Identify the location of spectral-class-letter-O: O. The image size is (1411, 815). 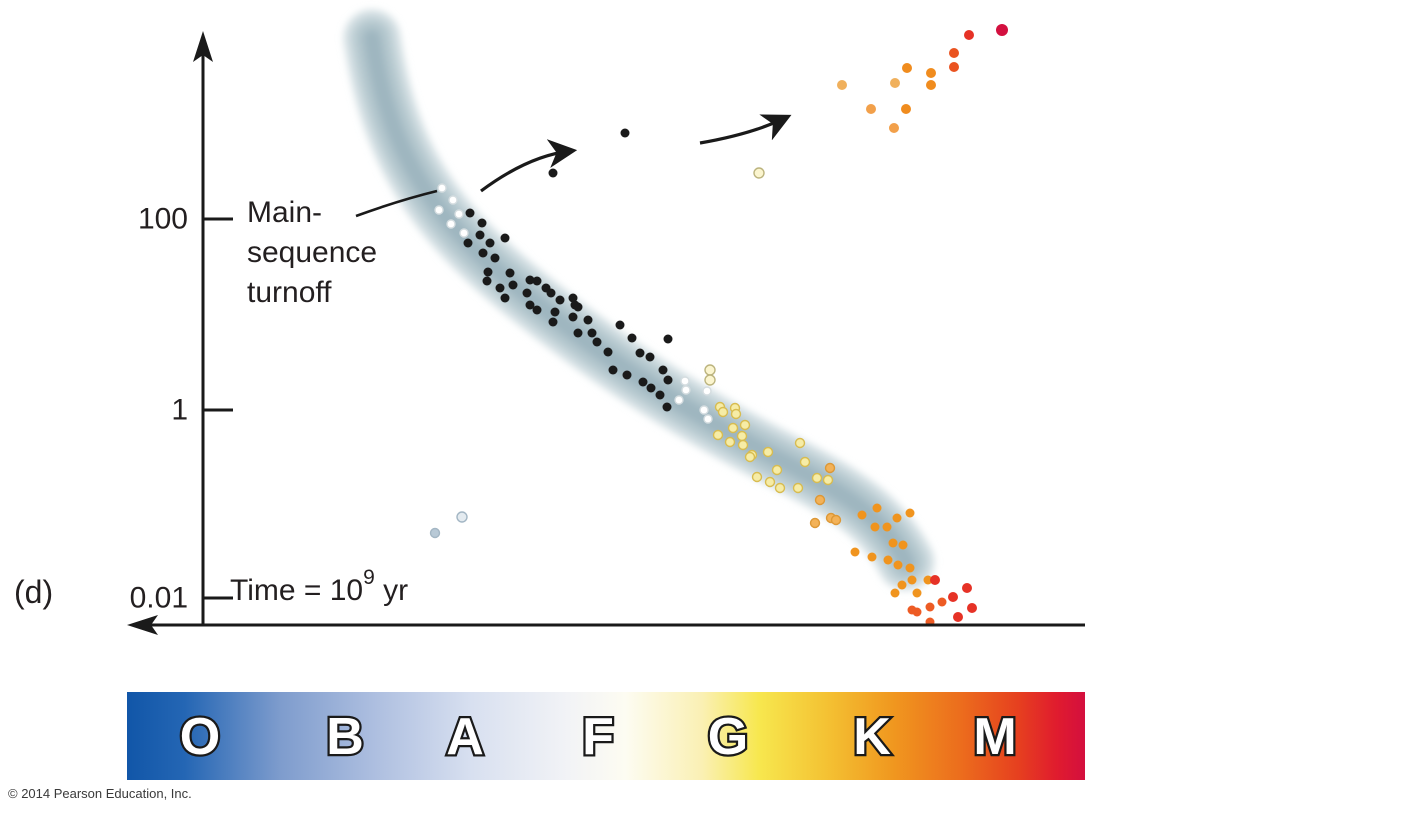
(200, 737).